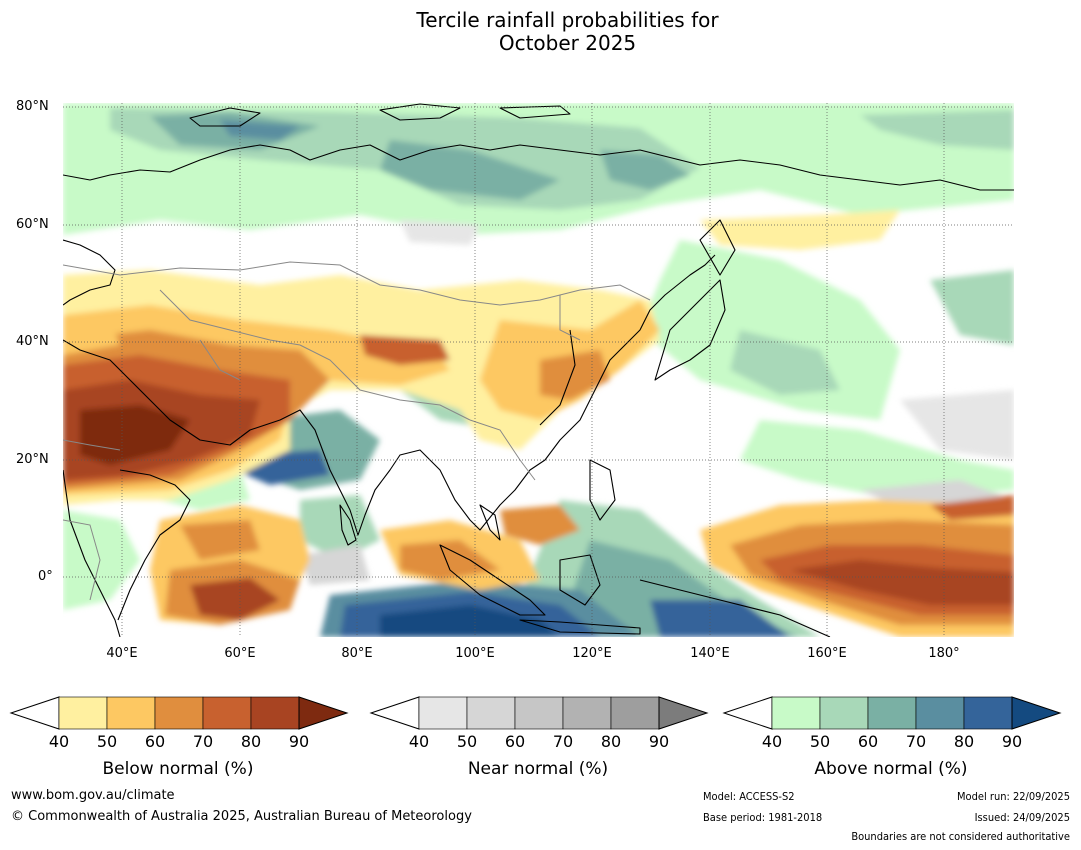  Describe the element at coordinates (592, 653) in the screenshot. I see `lon-label: 120°E` at that location.